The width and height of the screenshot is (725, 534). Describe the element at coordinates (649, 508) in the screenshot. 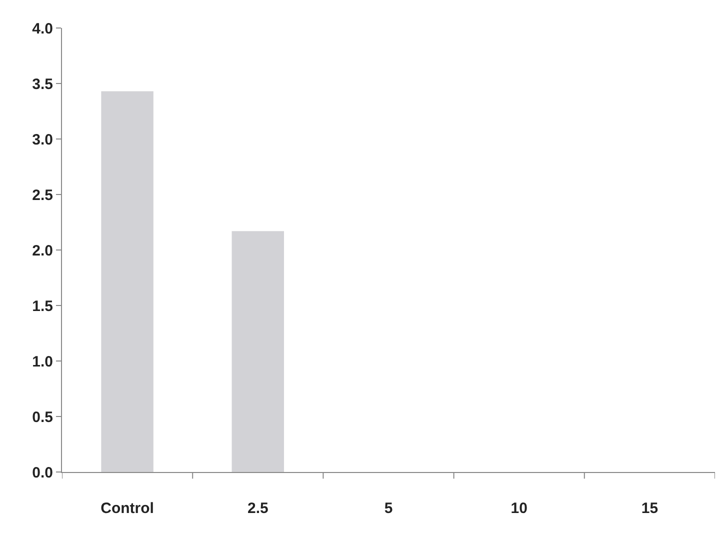

I see `x-tick-label: 15` at that location.